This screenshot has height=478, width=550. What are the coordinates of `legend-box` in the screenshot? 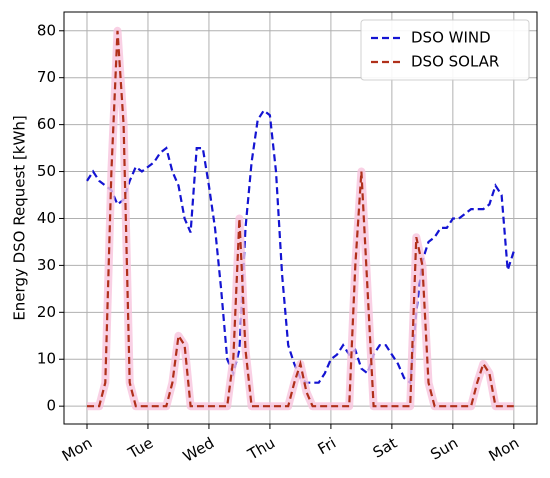 It's located at (445, 50).